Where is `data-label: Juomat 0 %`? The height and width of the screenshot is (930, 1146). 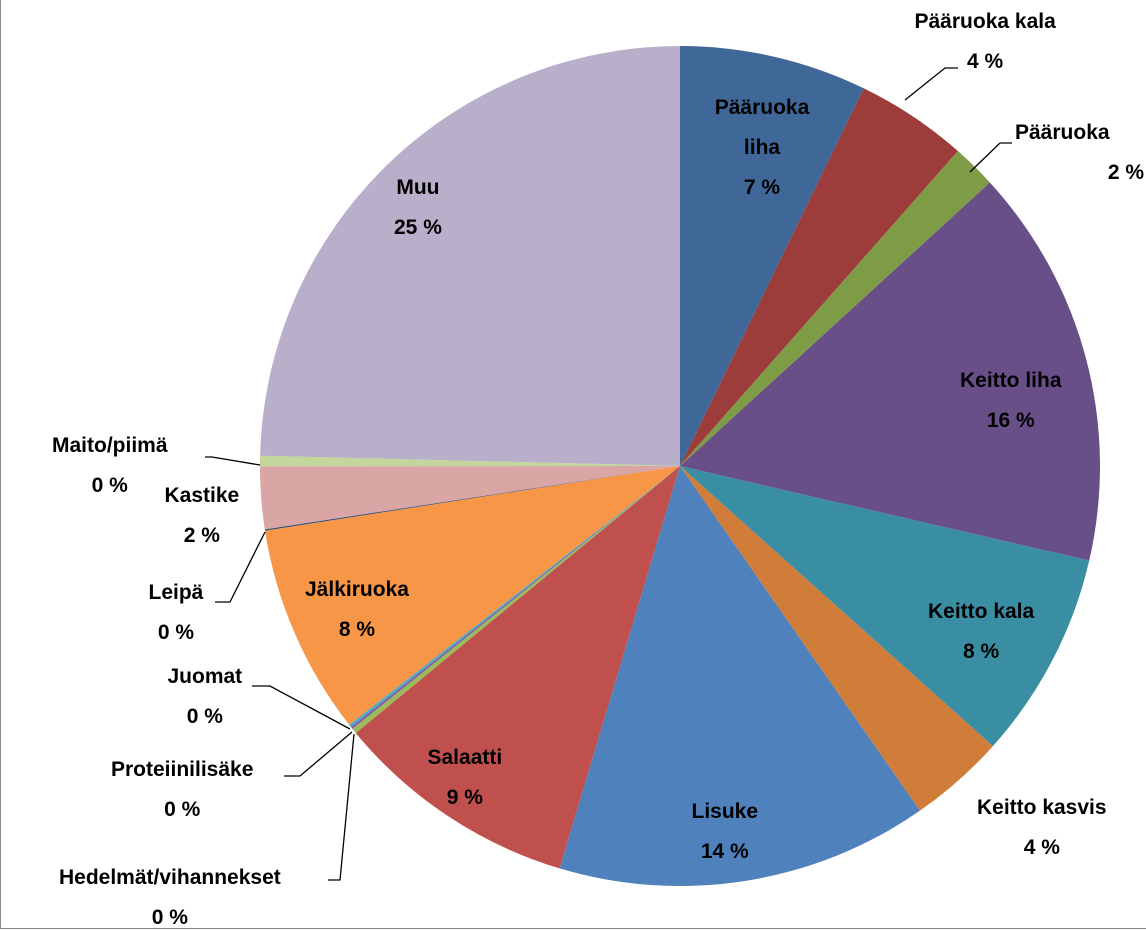
data-label: Juomat 0 % is located at coordinates (205, 697).